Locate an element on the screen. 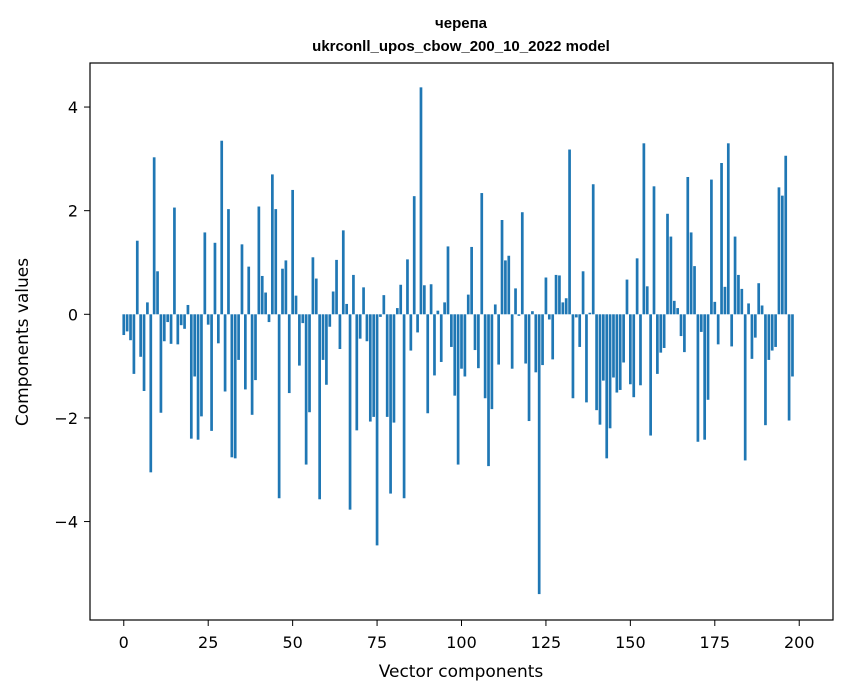  x-tick-label: 175 is located at coordinates (715, 642).